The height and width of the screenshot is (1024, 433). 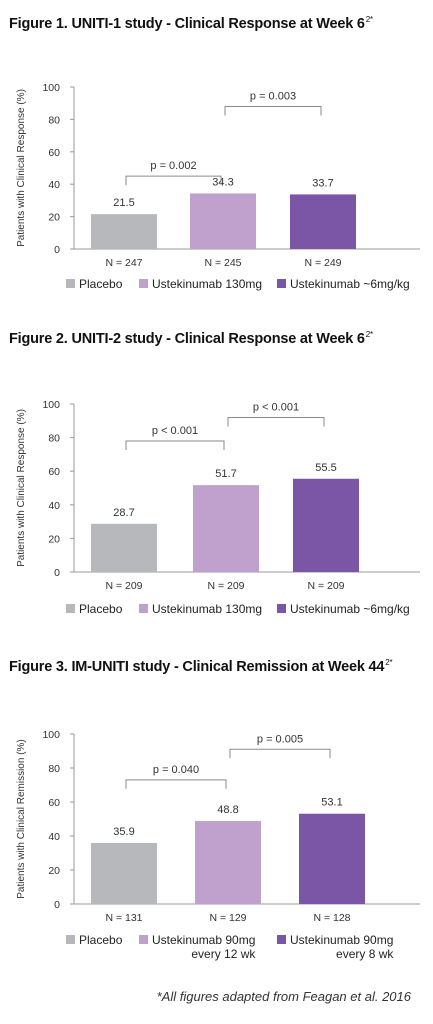 I want to click on x-tick-label: N = 245, so click(x=222, y=263).